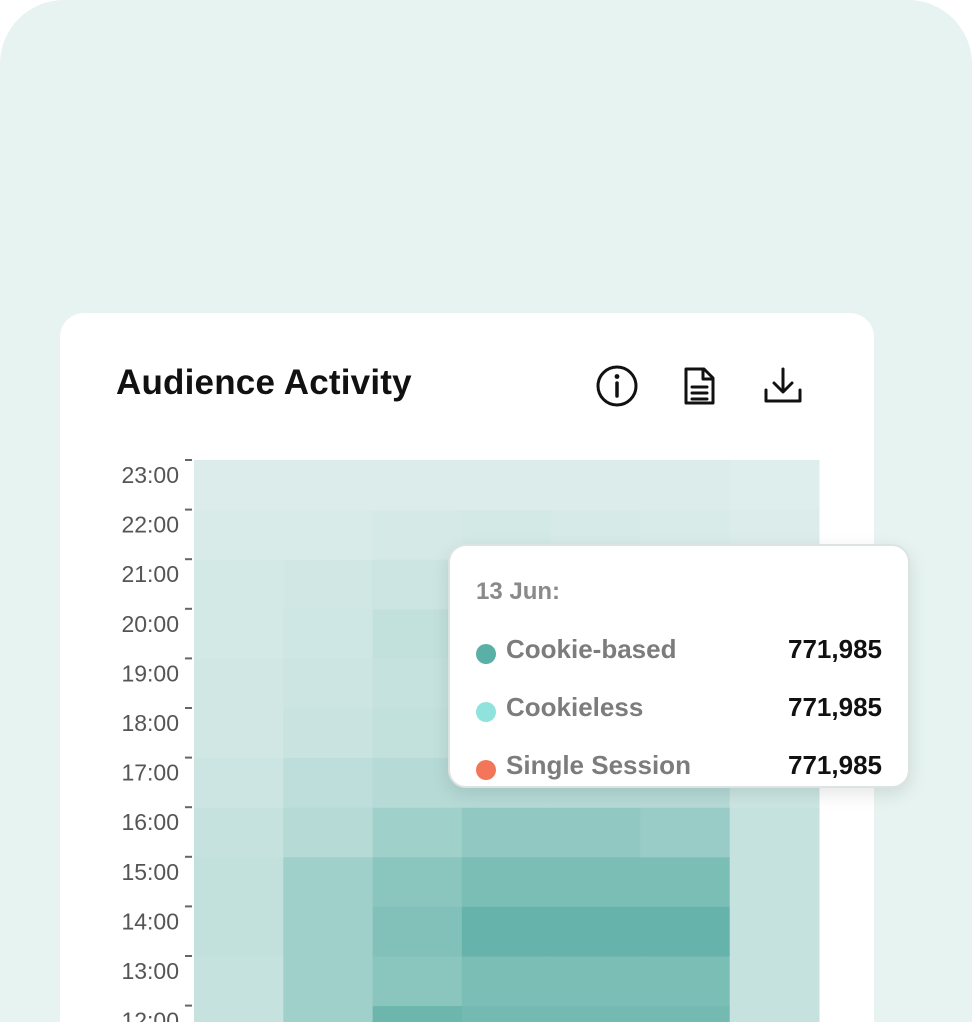  I want to click on y-axis-label: 13:00, so click(150, 971).